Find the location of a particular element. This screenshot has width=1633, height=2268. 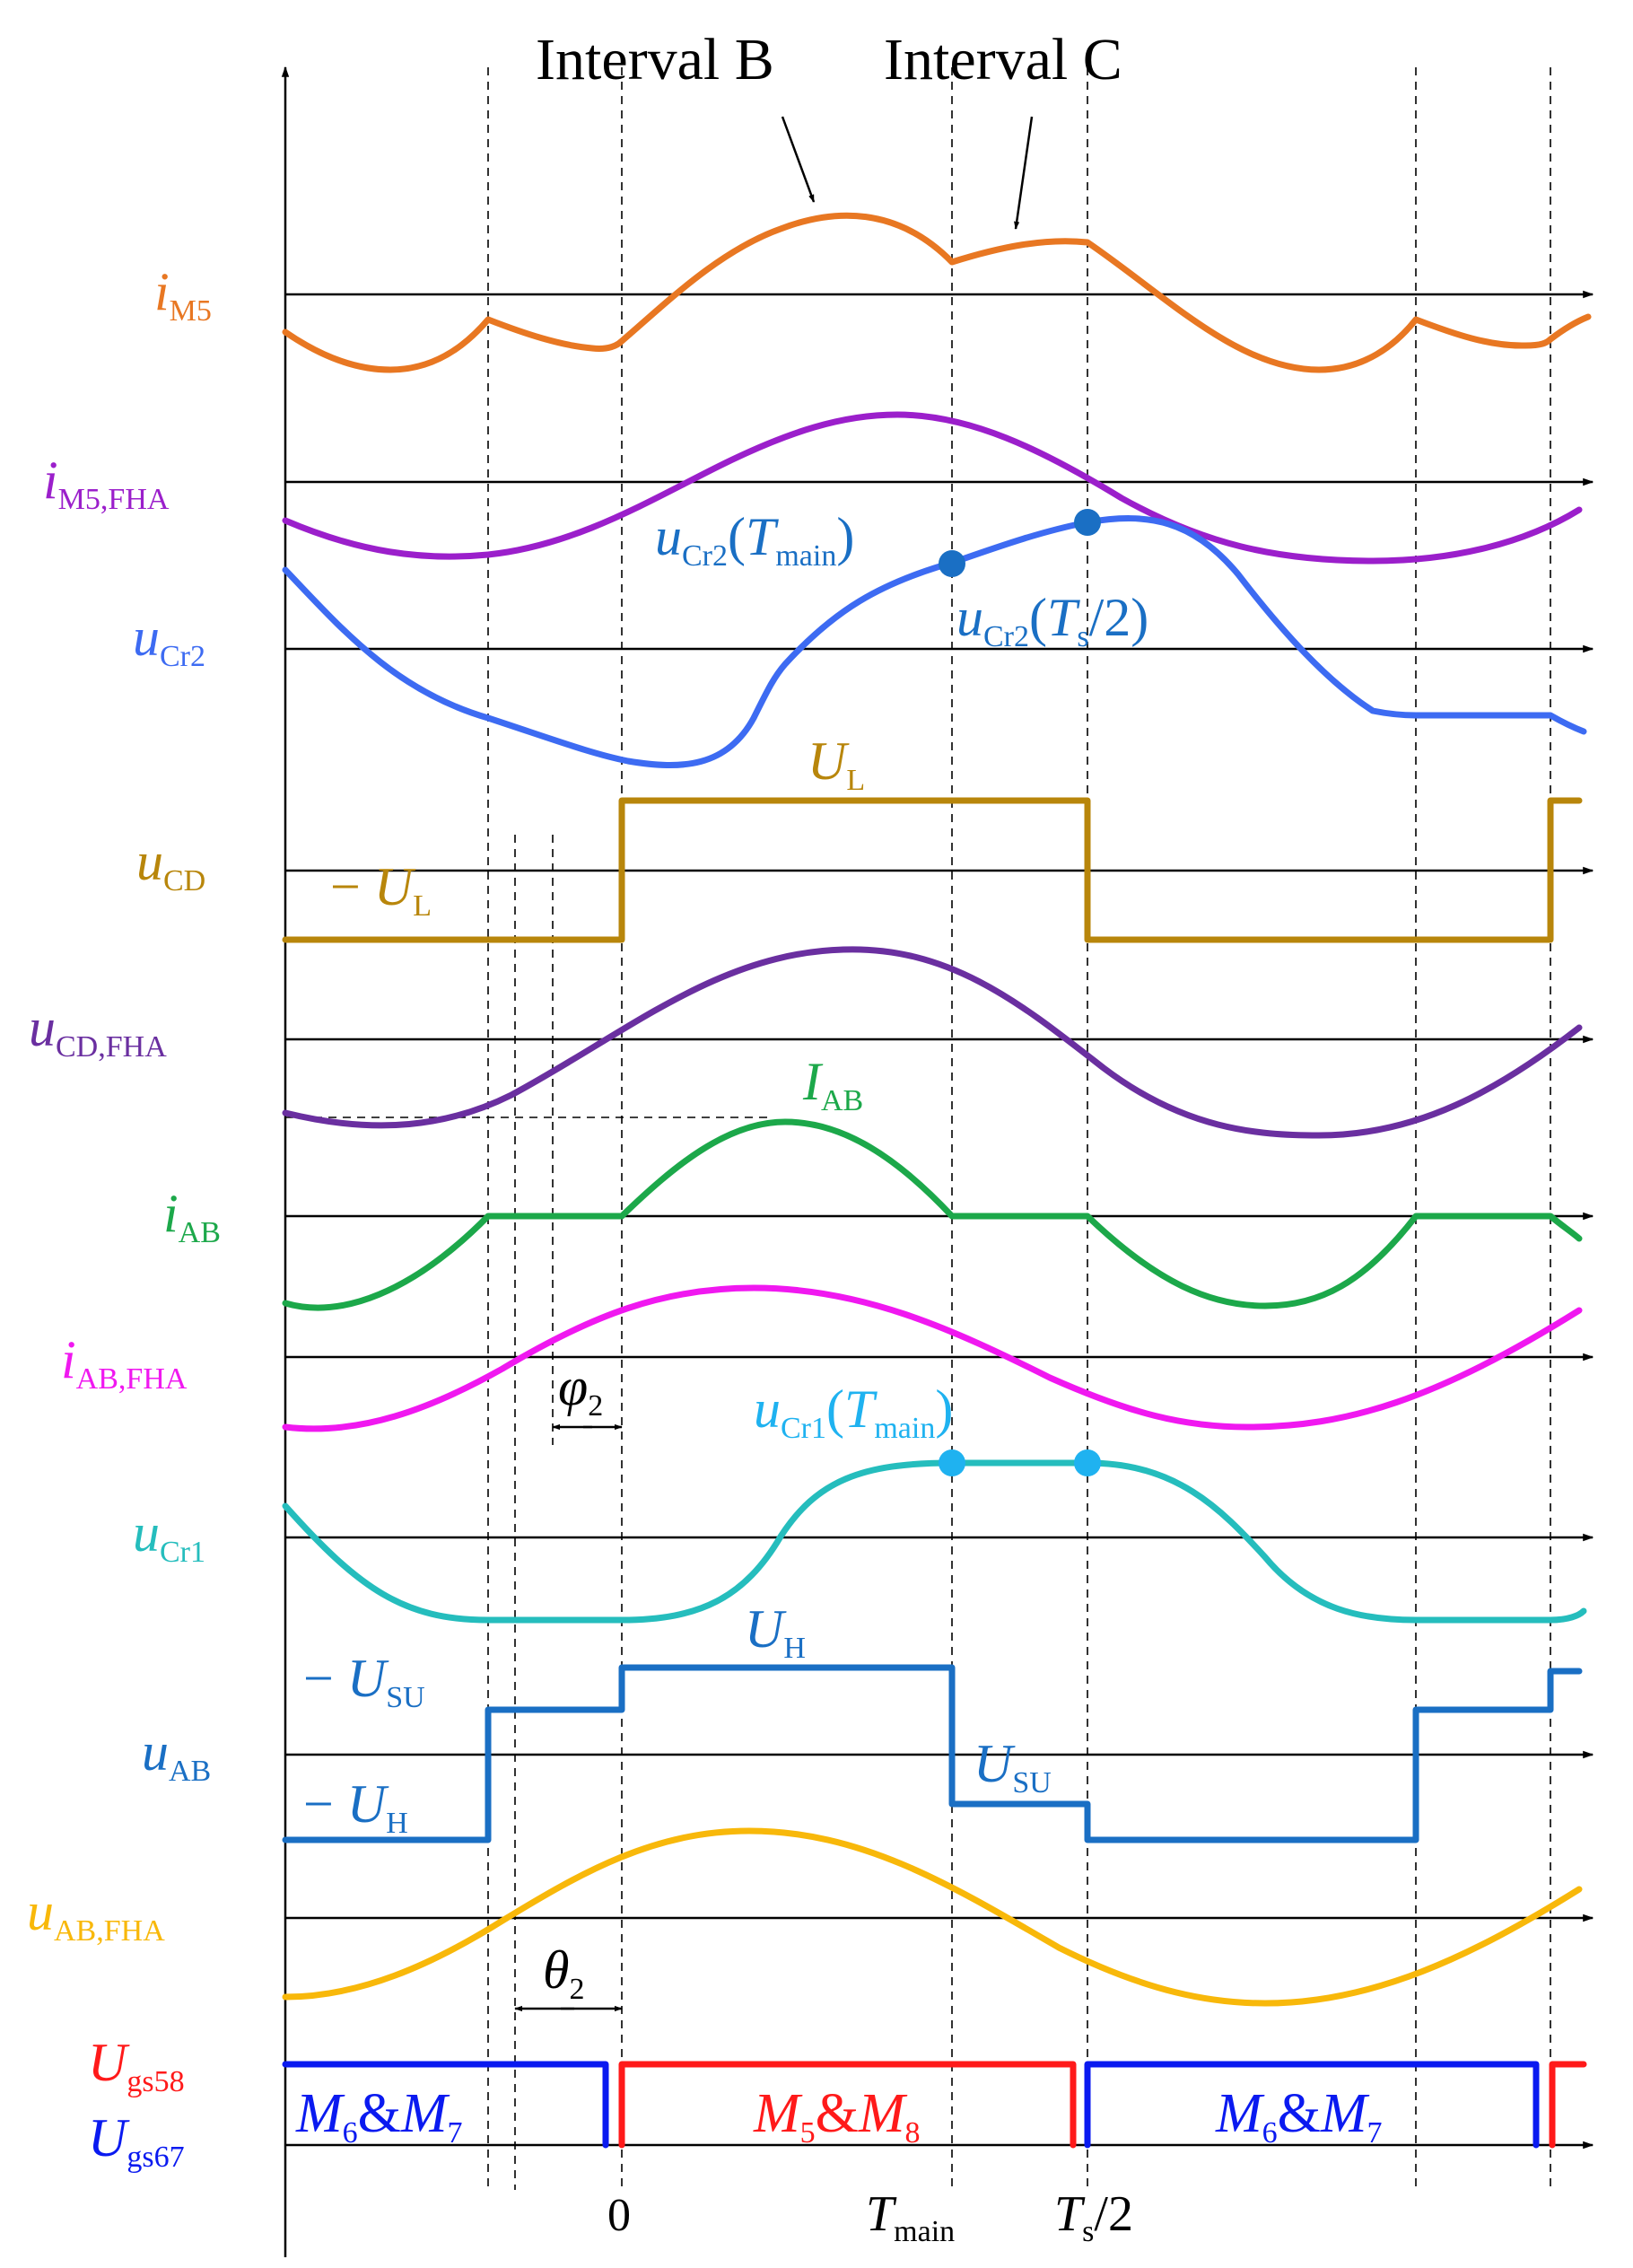

interval-b-arrow is located at coordinates (798, 159).